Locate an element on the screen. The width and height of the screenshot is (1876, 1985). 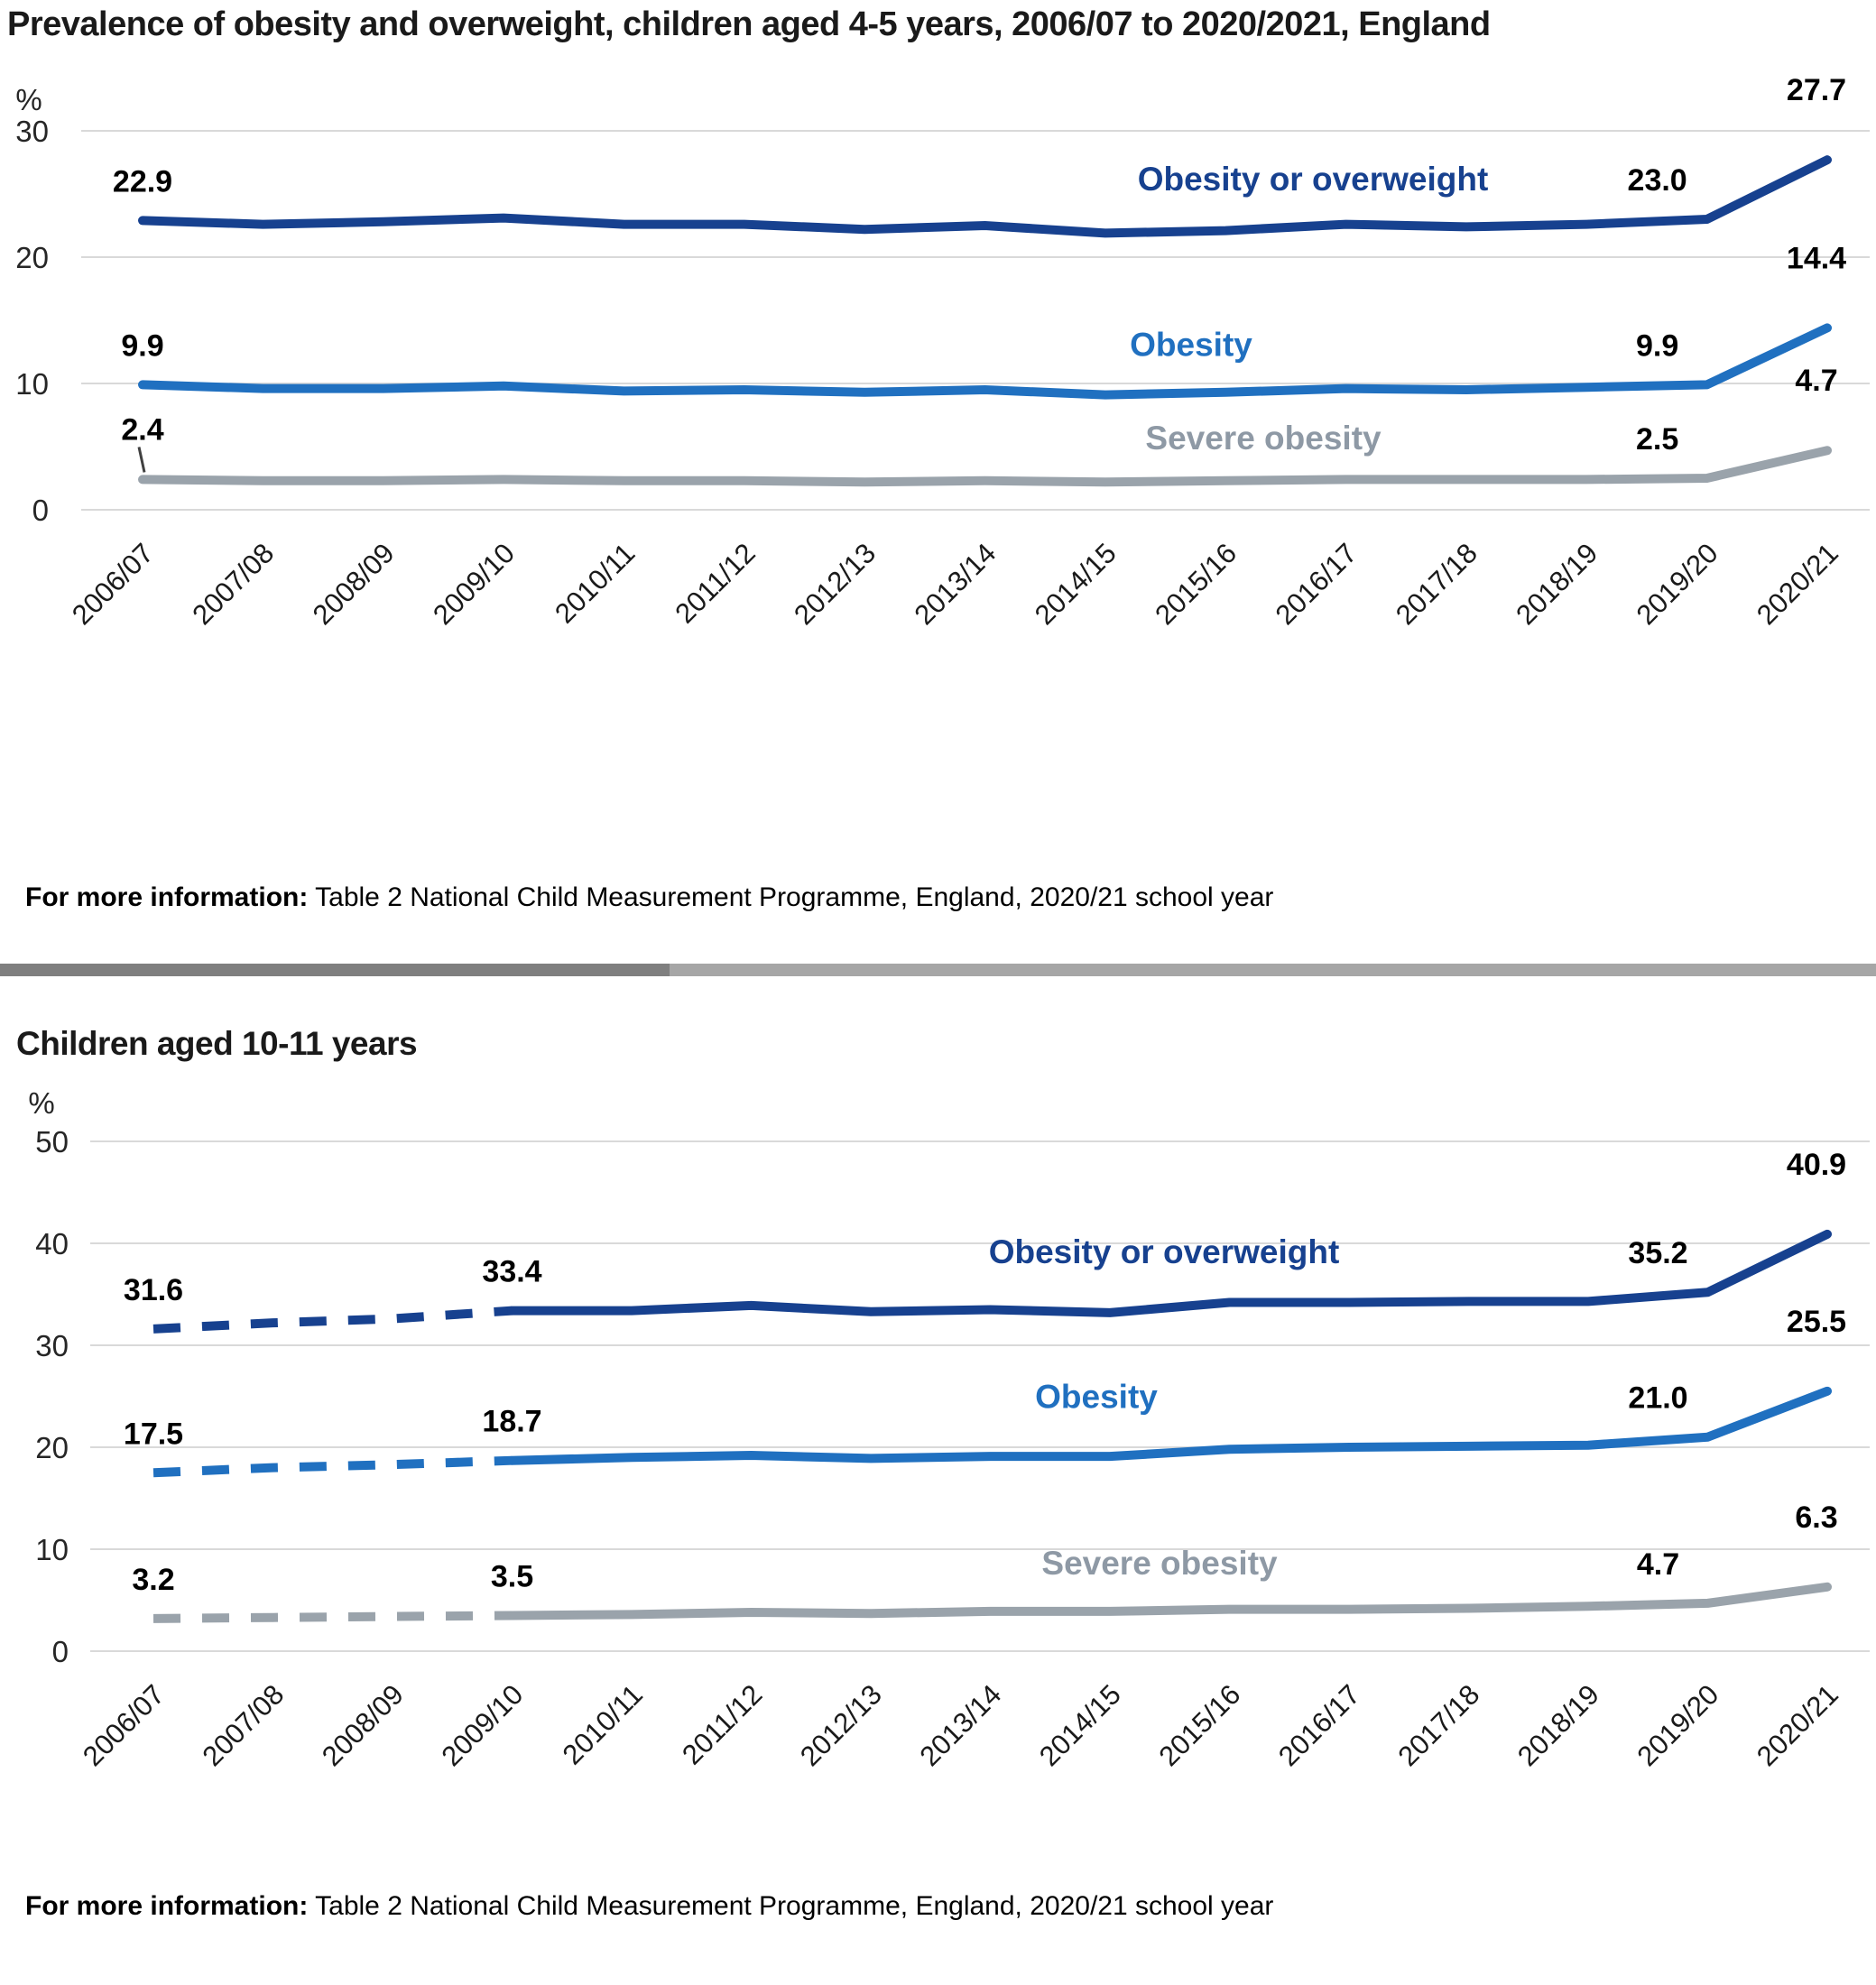
value-label: 14.4 is located at coordinates (1816, 258).